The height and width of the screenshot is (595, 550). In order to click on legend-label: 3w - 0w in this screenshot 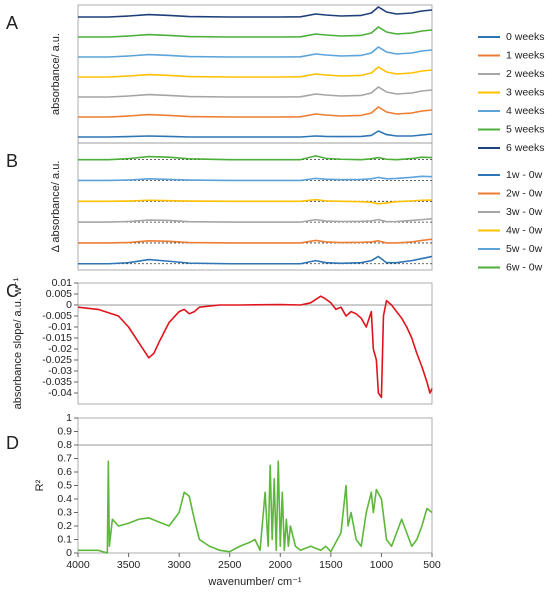, I will do `click(524, 212)`.